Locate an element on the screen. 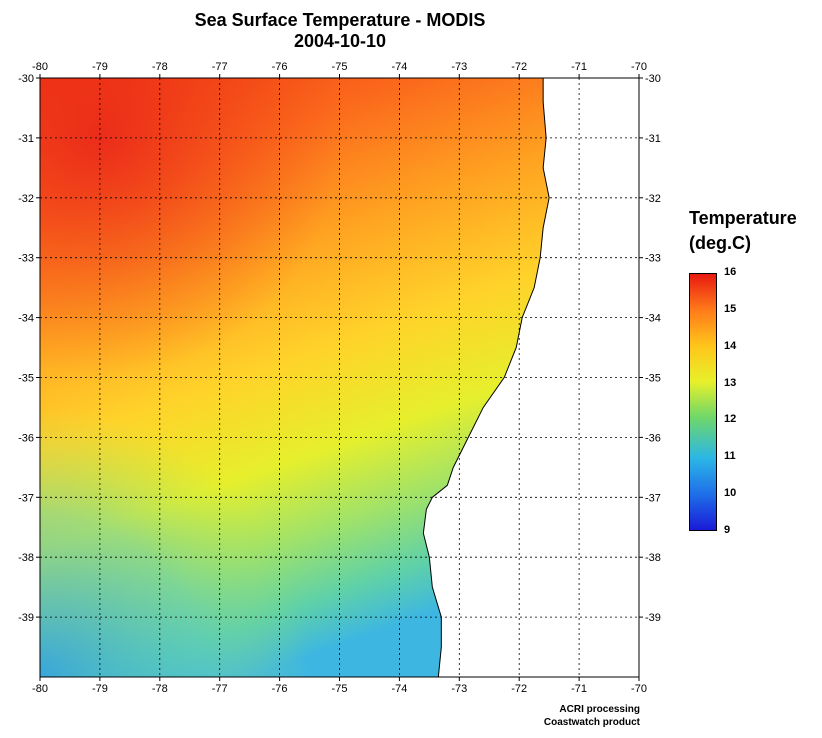  lat-label-right: -39 is located at coordinates (653, 618).